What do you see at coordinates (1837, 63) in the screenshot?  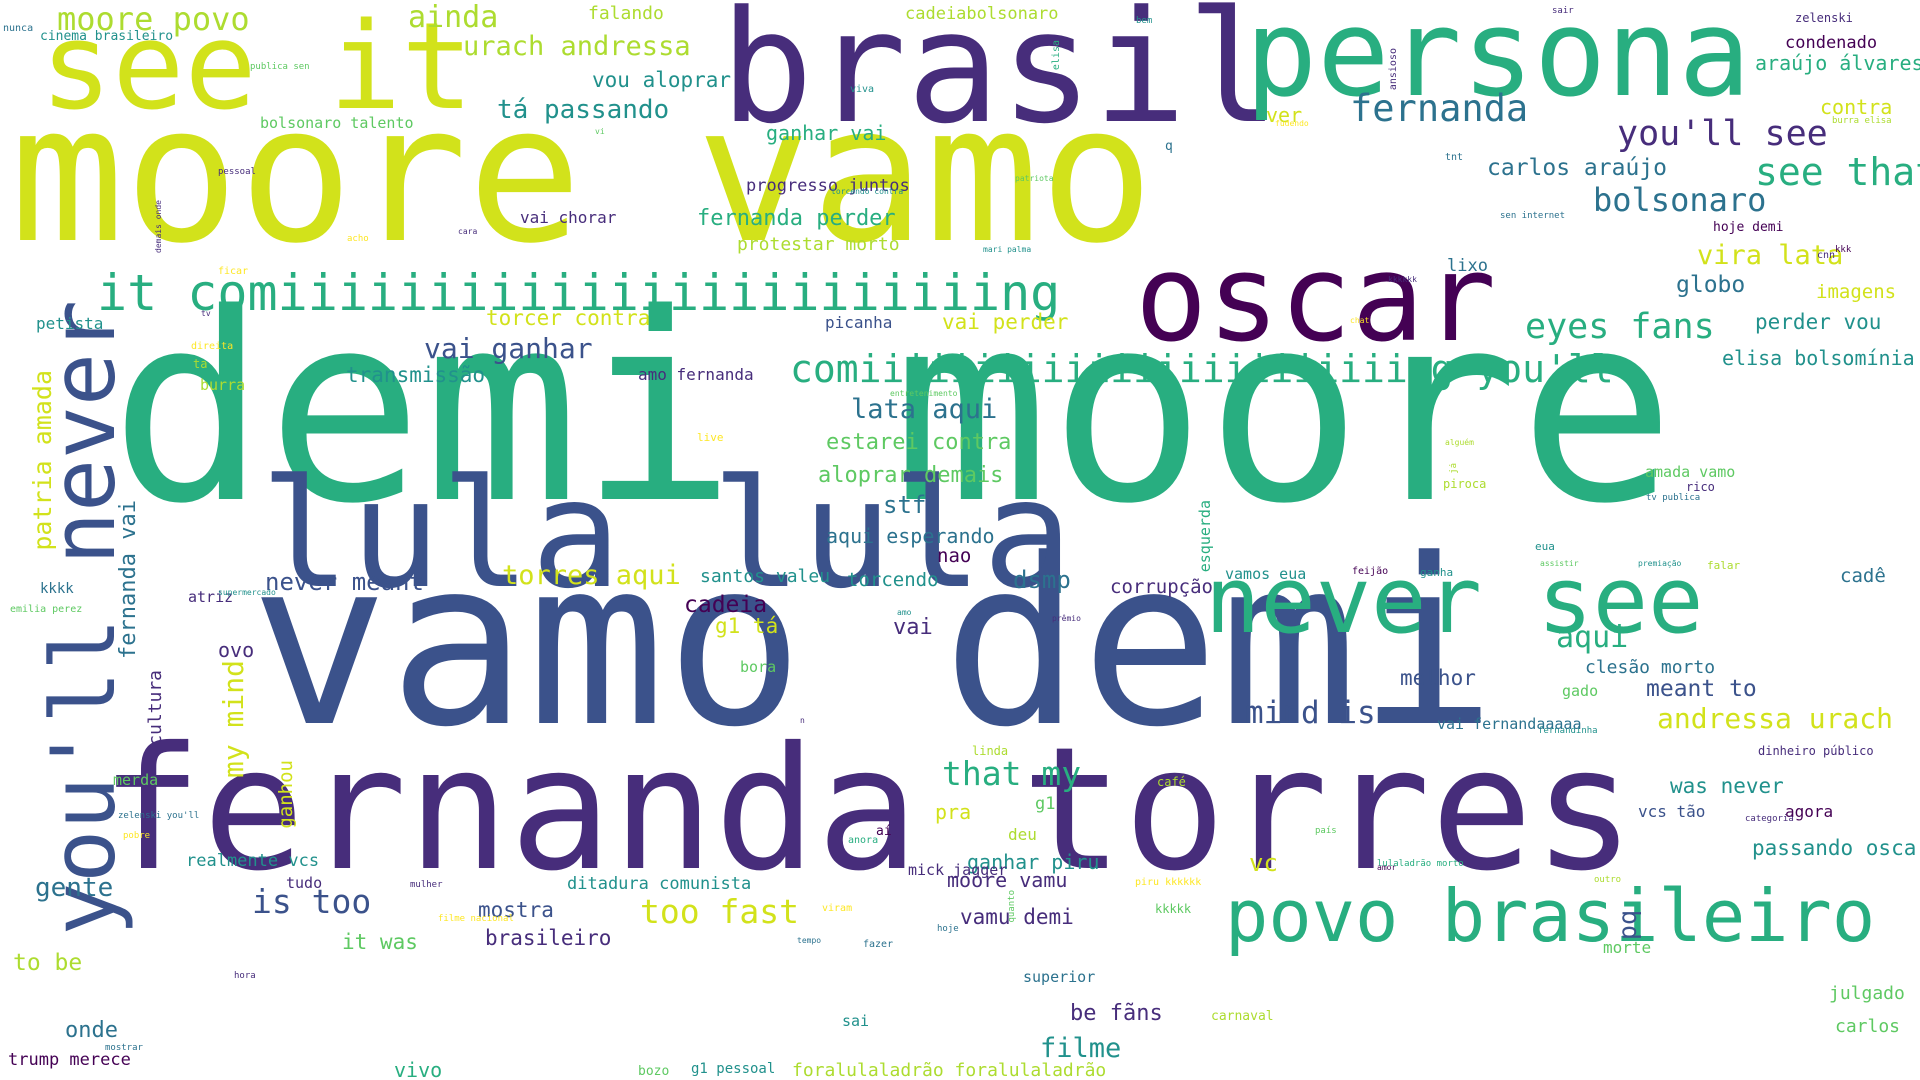 I see `cloud-word: araújo álvares` at bounding box center [1837, 63].